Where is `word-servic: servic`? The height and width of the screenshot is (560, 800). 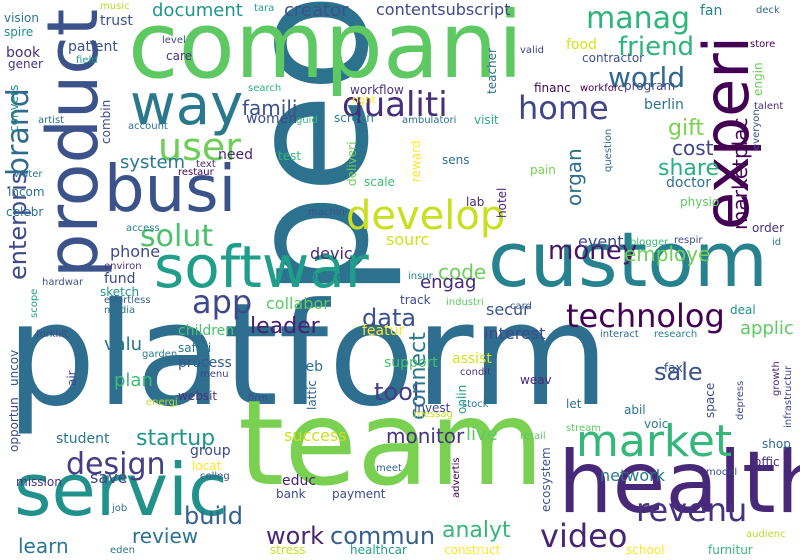 word-servic: servic is located at coordinates (121, 490).